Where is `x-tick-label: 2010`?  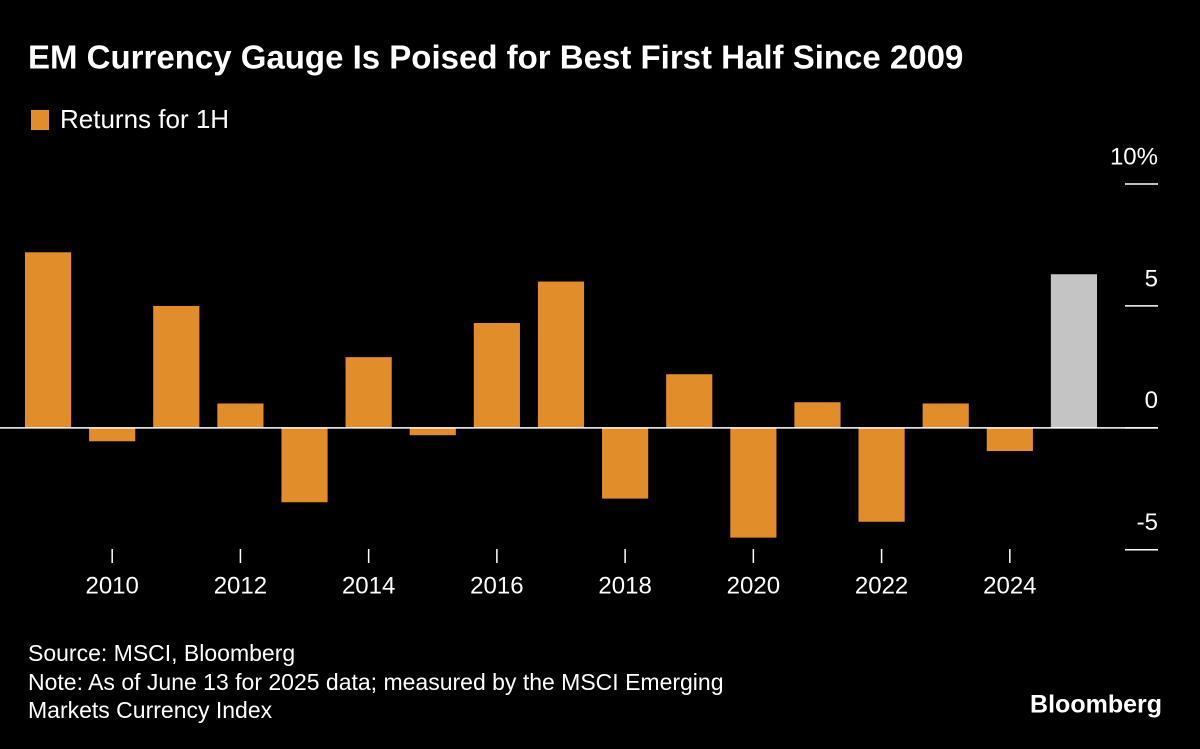 x-tick-label: 2010 is located at coordinates (111, 585).